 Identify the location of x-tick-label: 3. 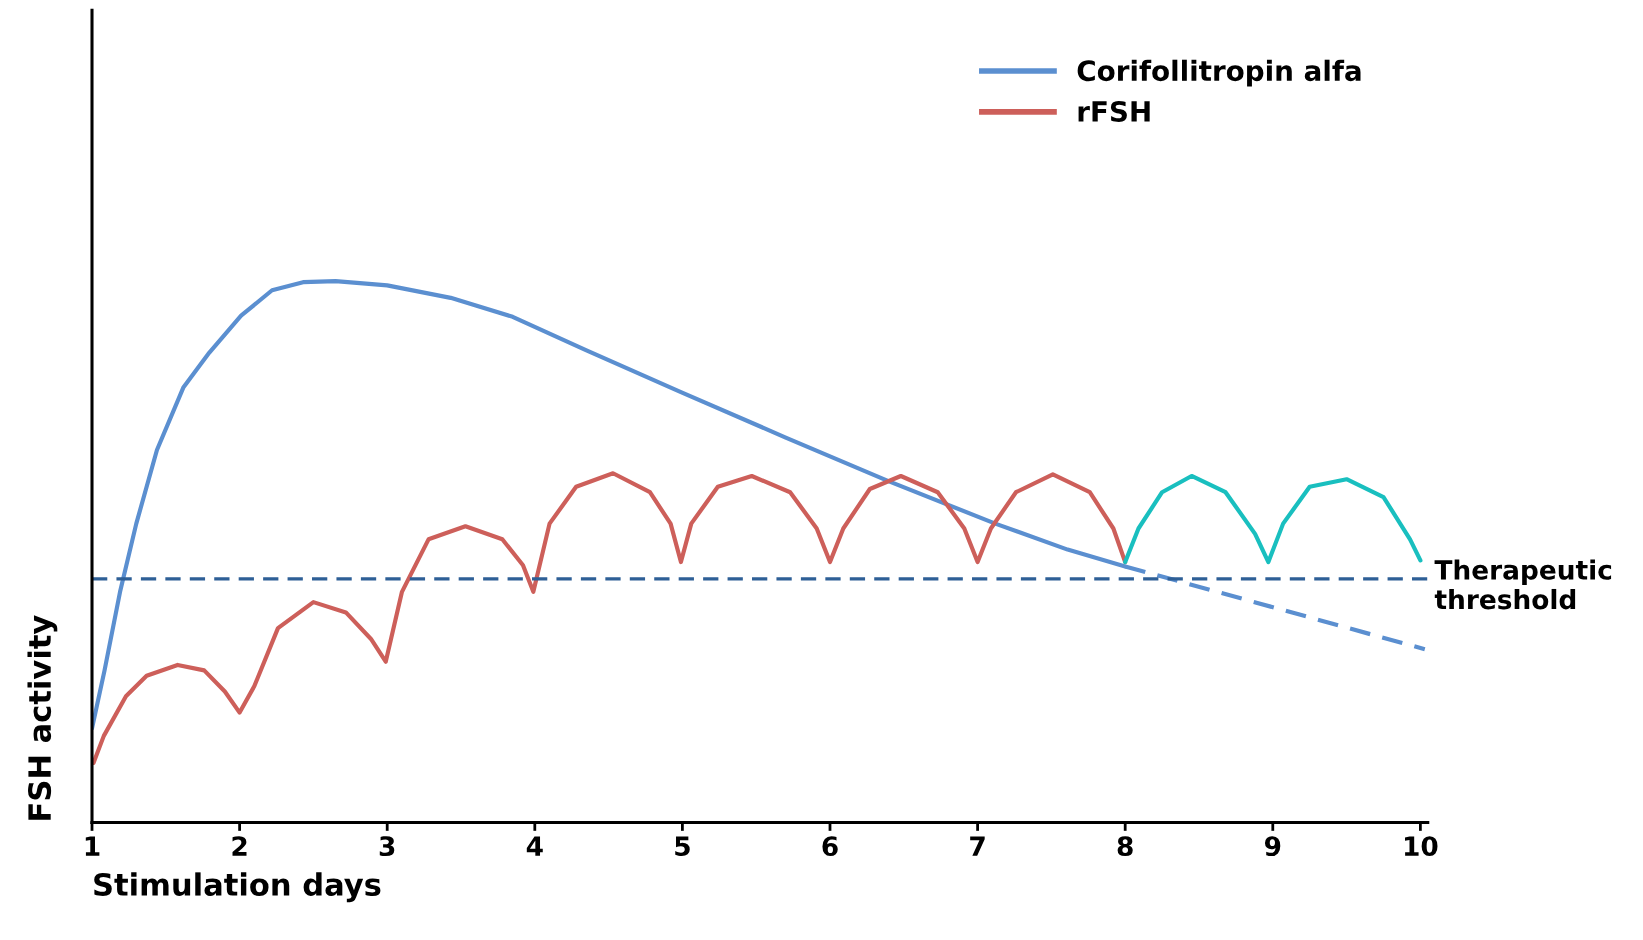
(387, 846).